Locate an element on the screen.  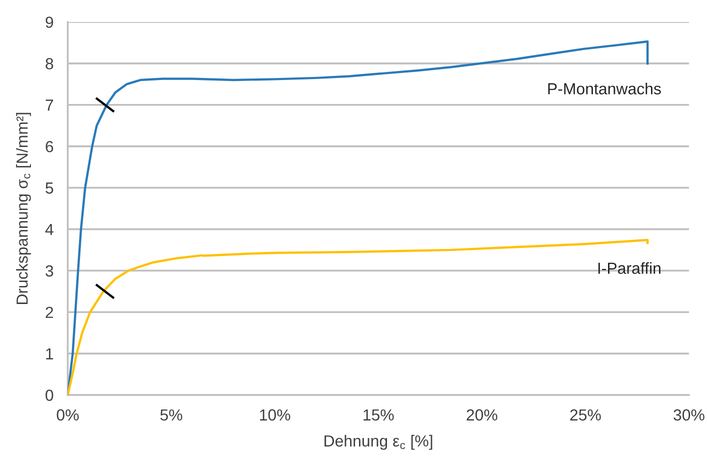
y-axis-title: Druckspannung σ$_{c}$ [N/mm²] is located at coordinates (23, 208).